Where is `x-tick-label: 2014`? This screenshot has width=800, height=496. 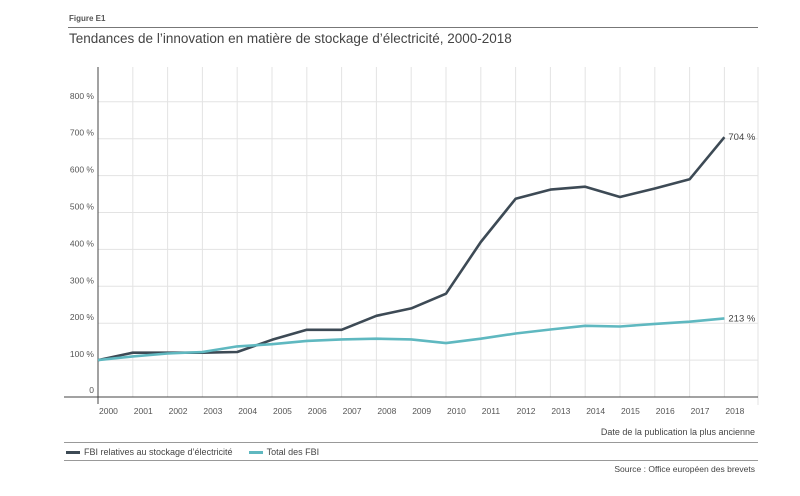
x-tick-label: 2014 is located at coordinates (595, 411).